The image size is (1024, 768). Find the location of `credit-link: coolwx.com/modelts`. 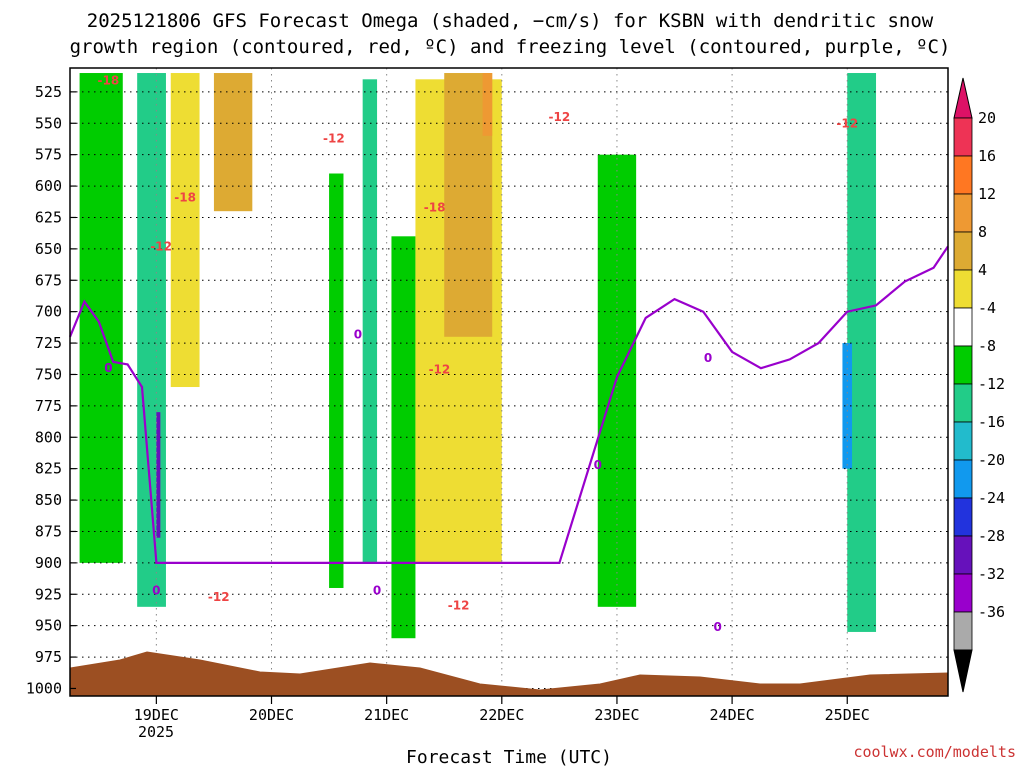

credit-link: coolwx.com/modelts is located at coordinates (934, 752).